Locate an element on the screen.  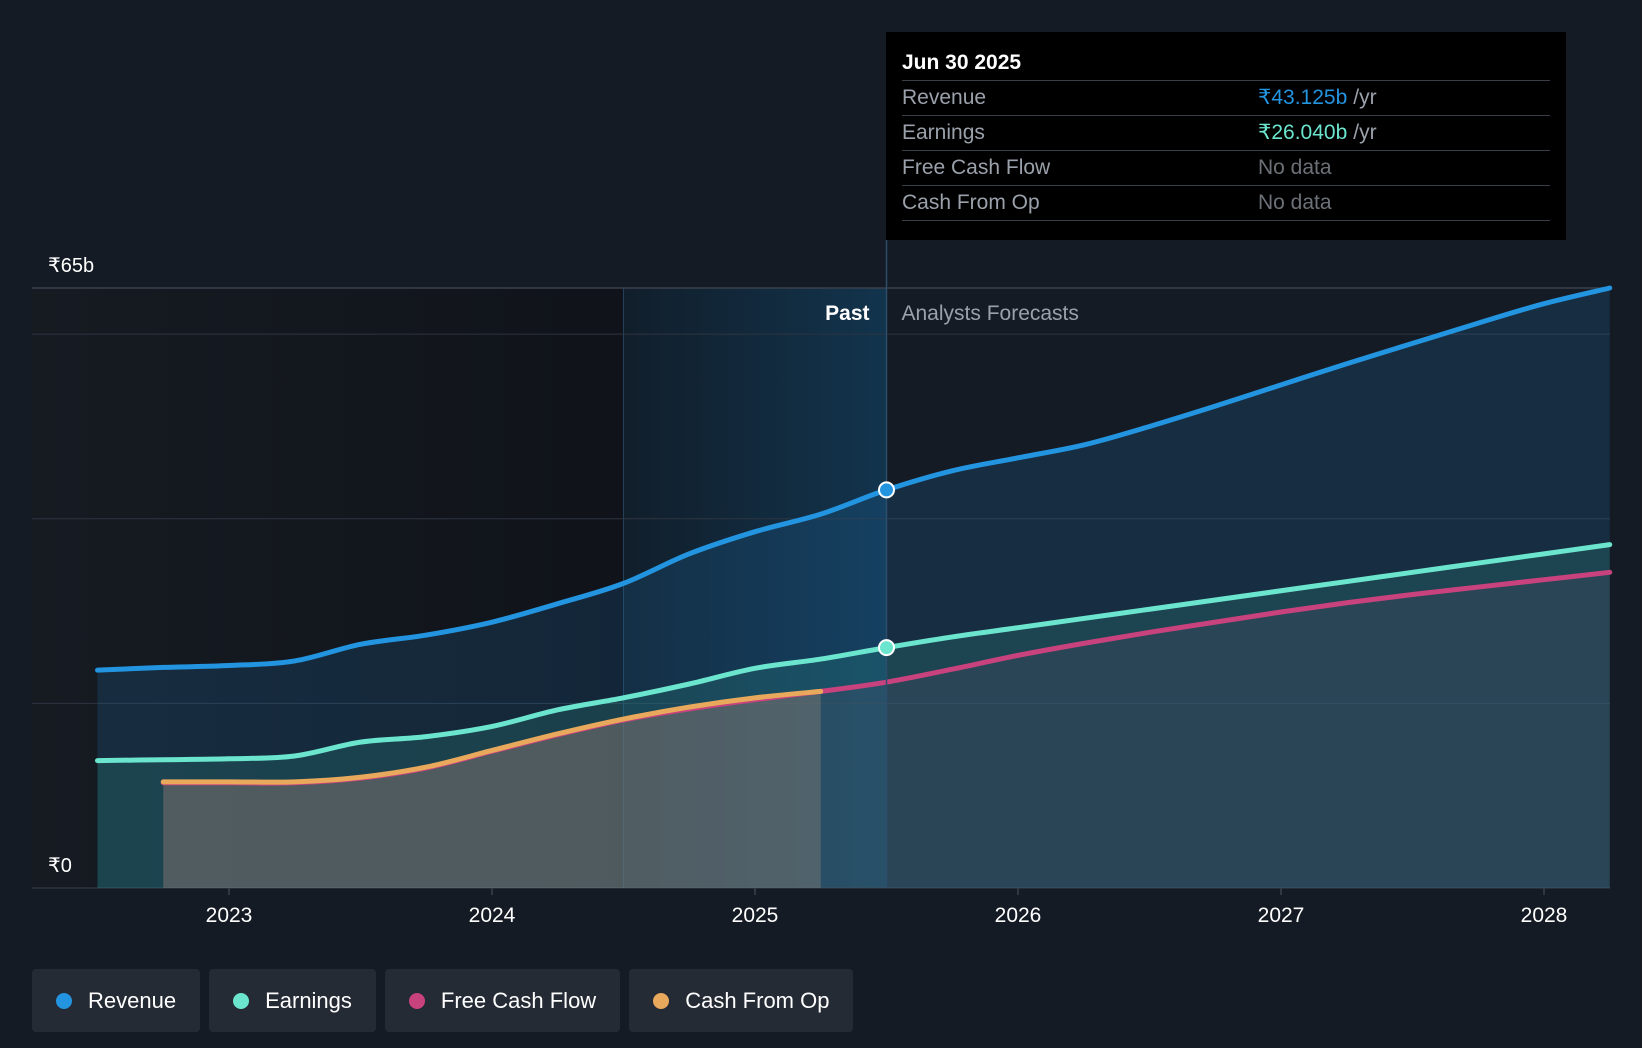
legend-label: Earnings is located at coordinates (308, 1000).